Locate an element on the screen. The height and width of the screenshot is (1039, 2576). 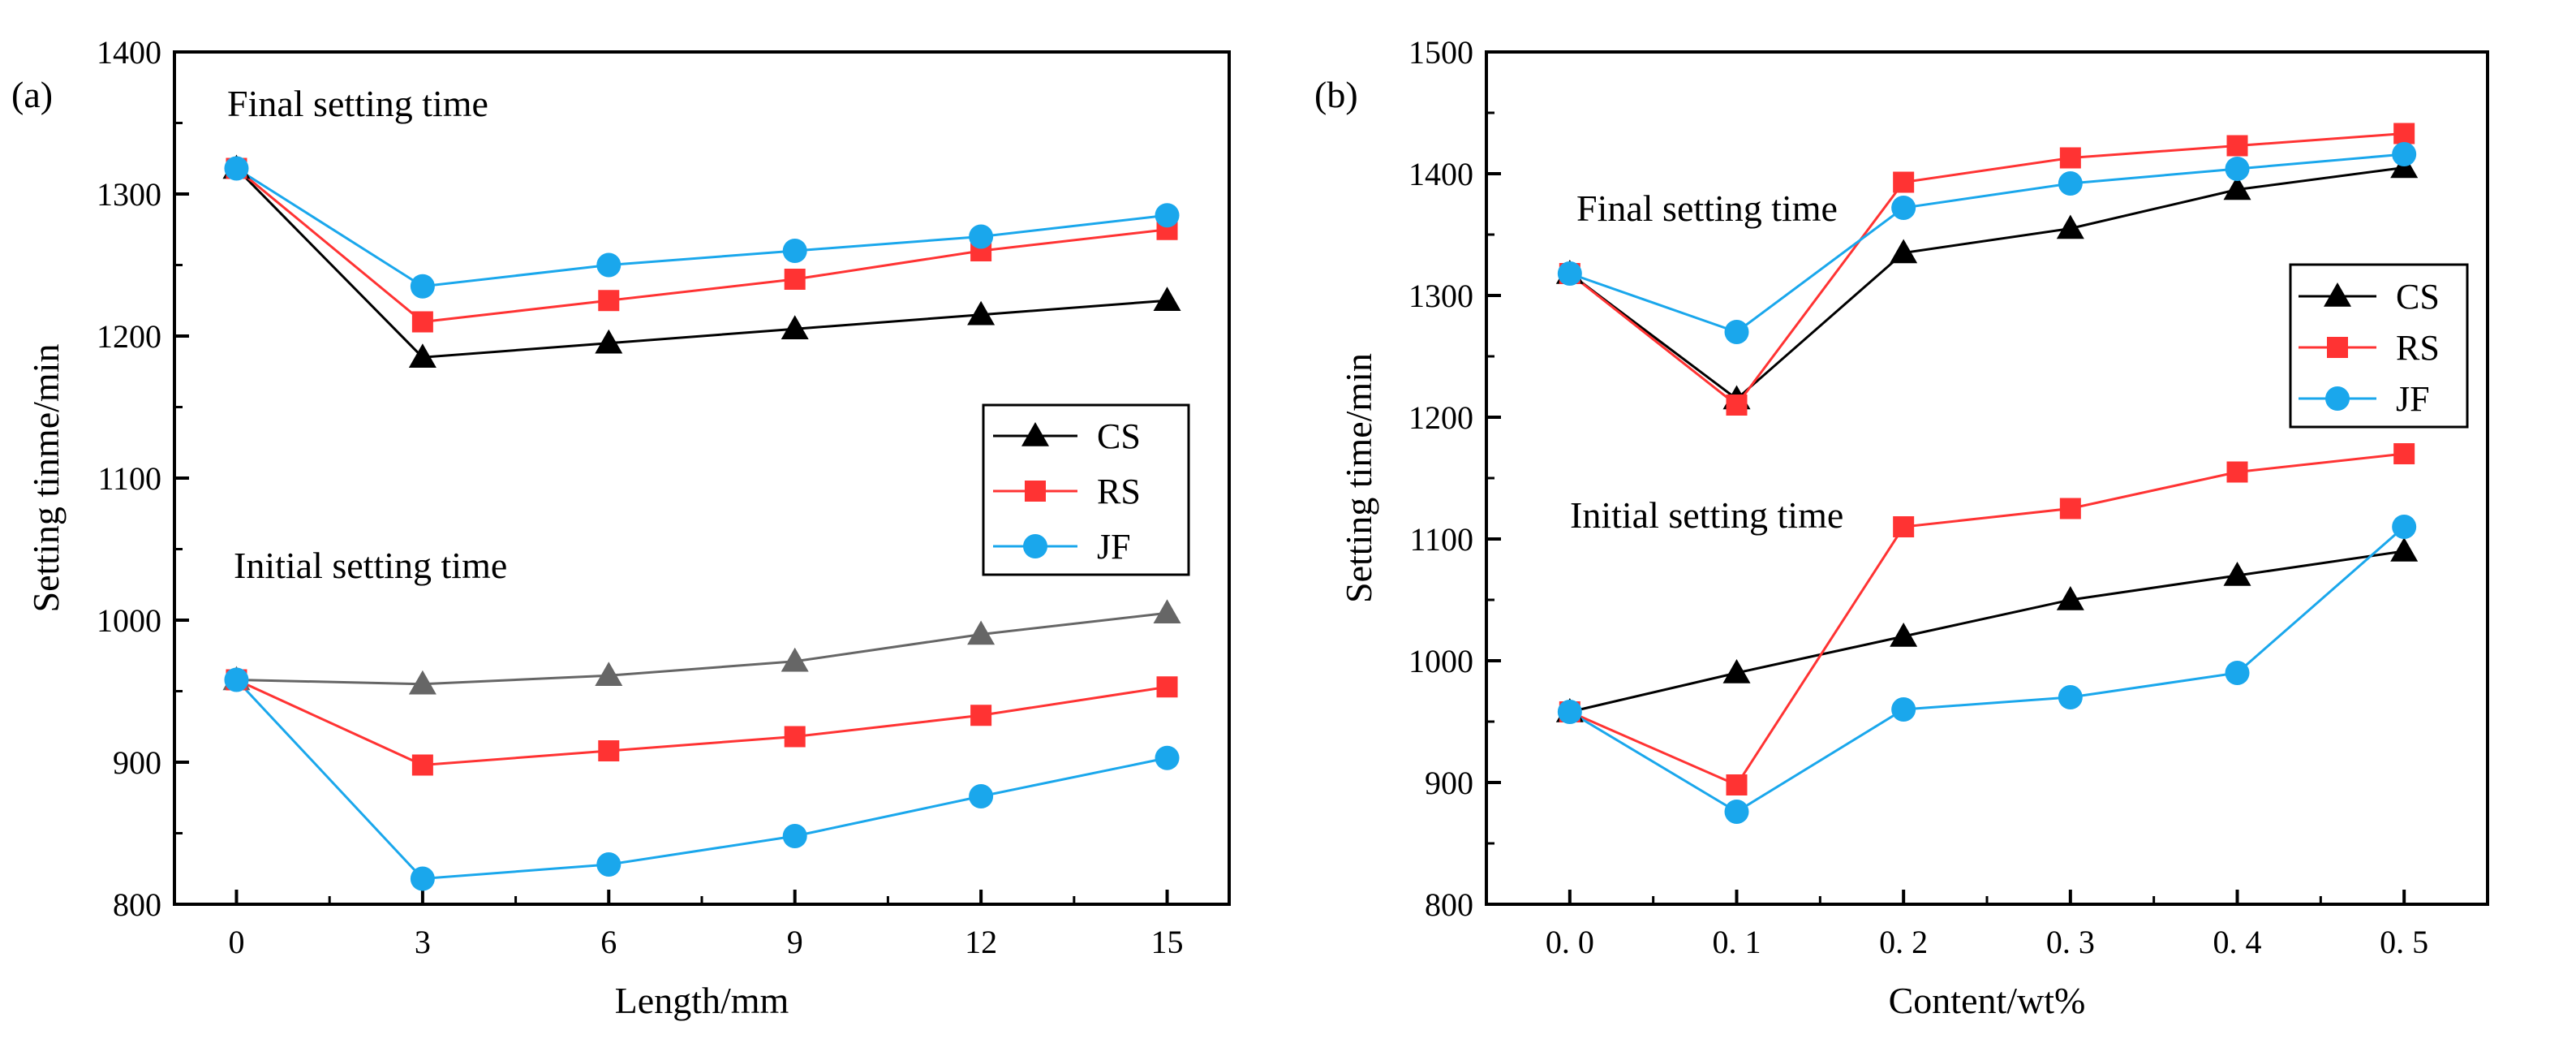
panel-label-a: (a) is located at coordinates (32, 94).